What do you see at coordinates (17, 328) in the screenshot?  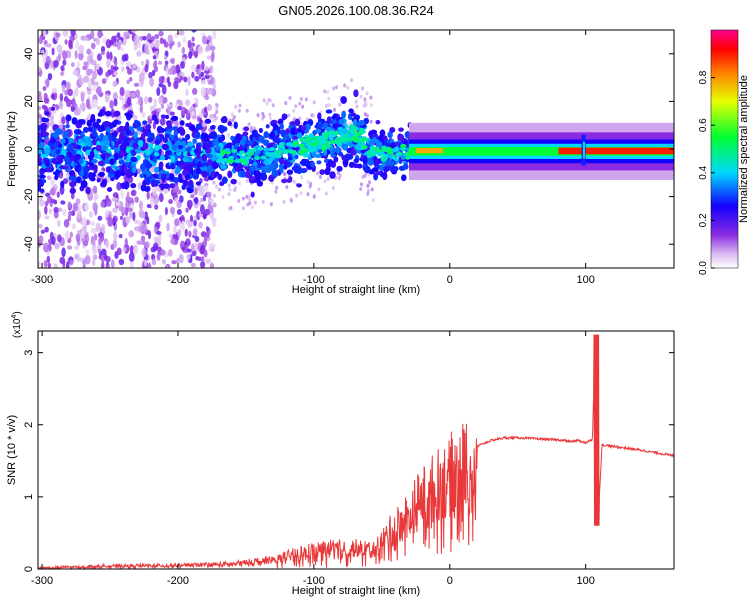 I see `snr-multiplier-prefix: (x10` at bounding box center [17, 328].